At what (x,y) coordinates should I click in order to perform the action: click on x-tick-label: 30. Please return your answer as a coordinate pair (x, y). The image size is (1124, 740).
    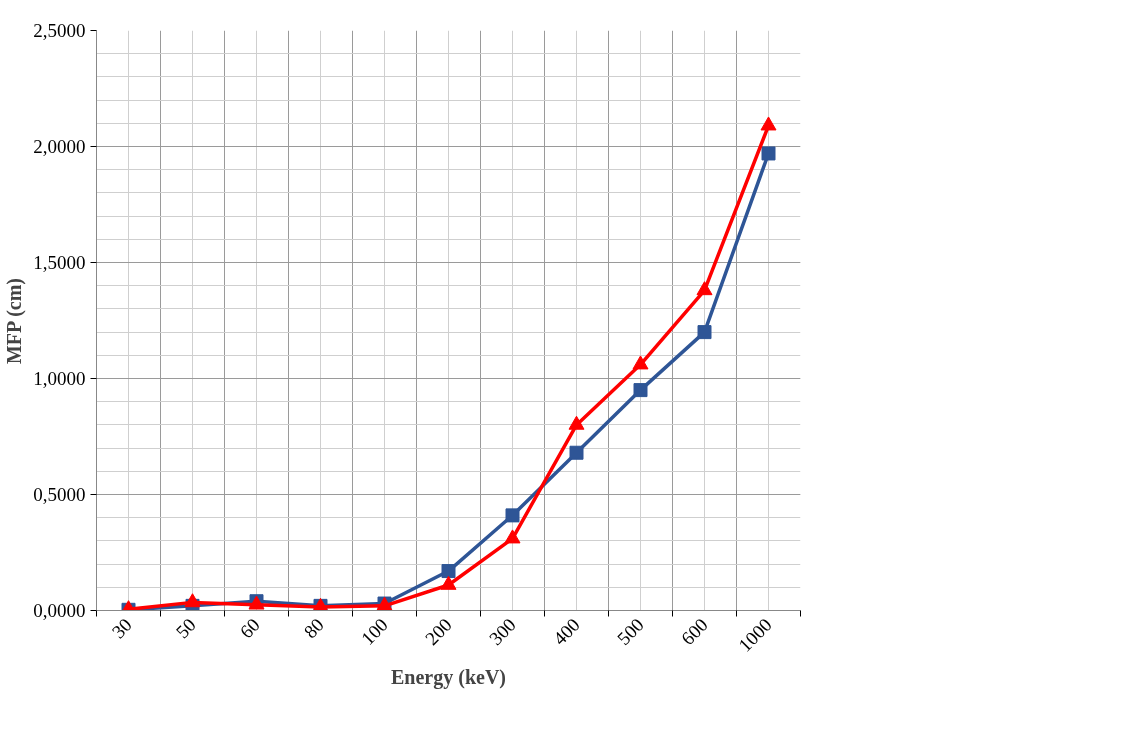
    Looking at the image, I should click on (121, 628).